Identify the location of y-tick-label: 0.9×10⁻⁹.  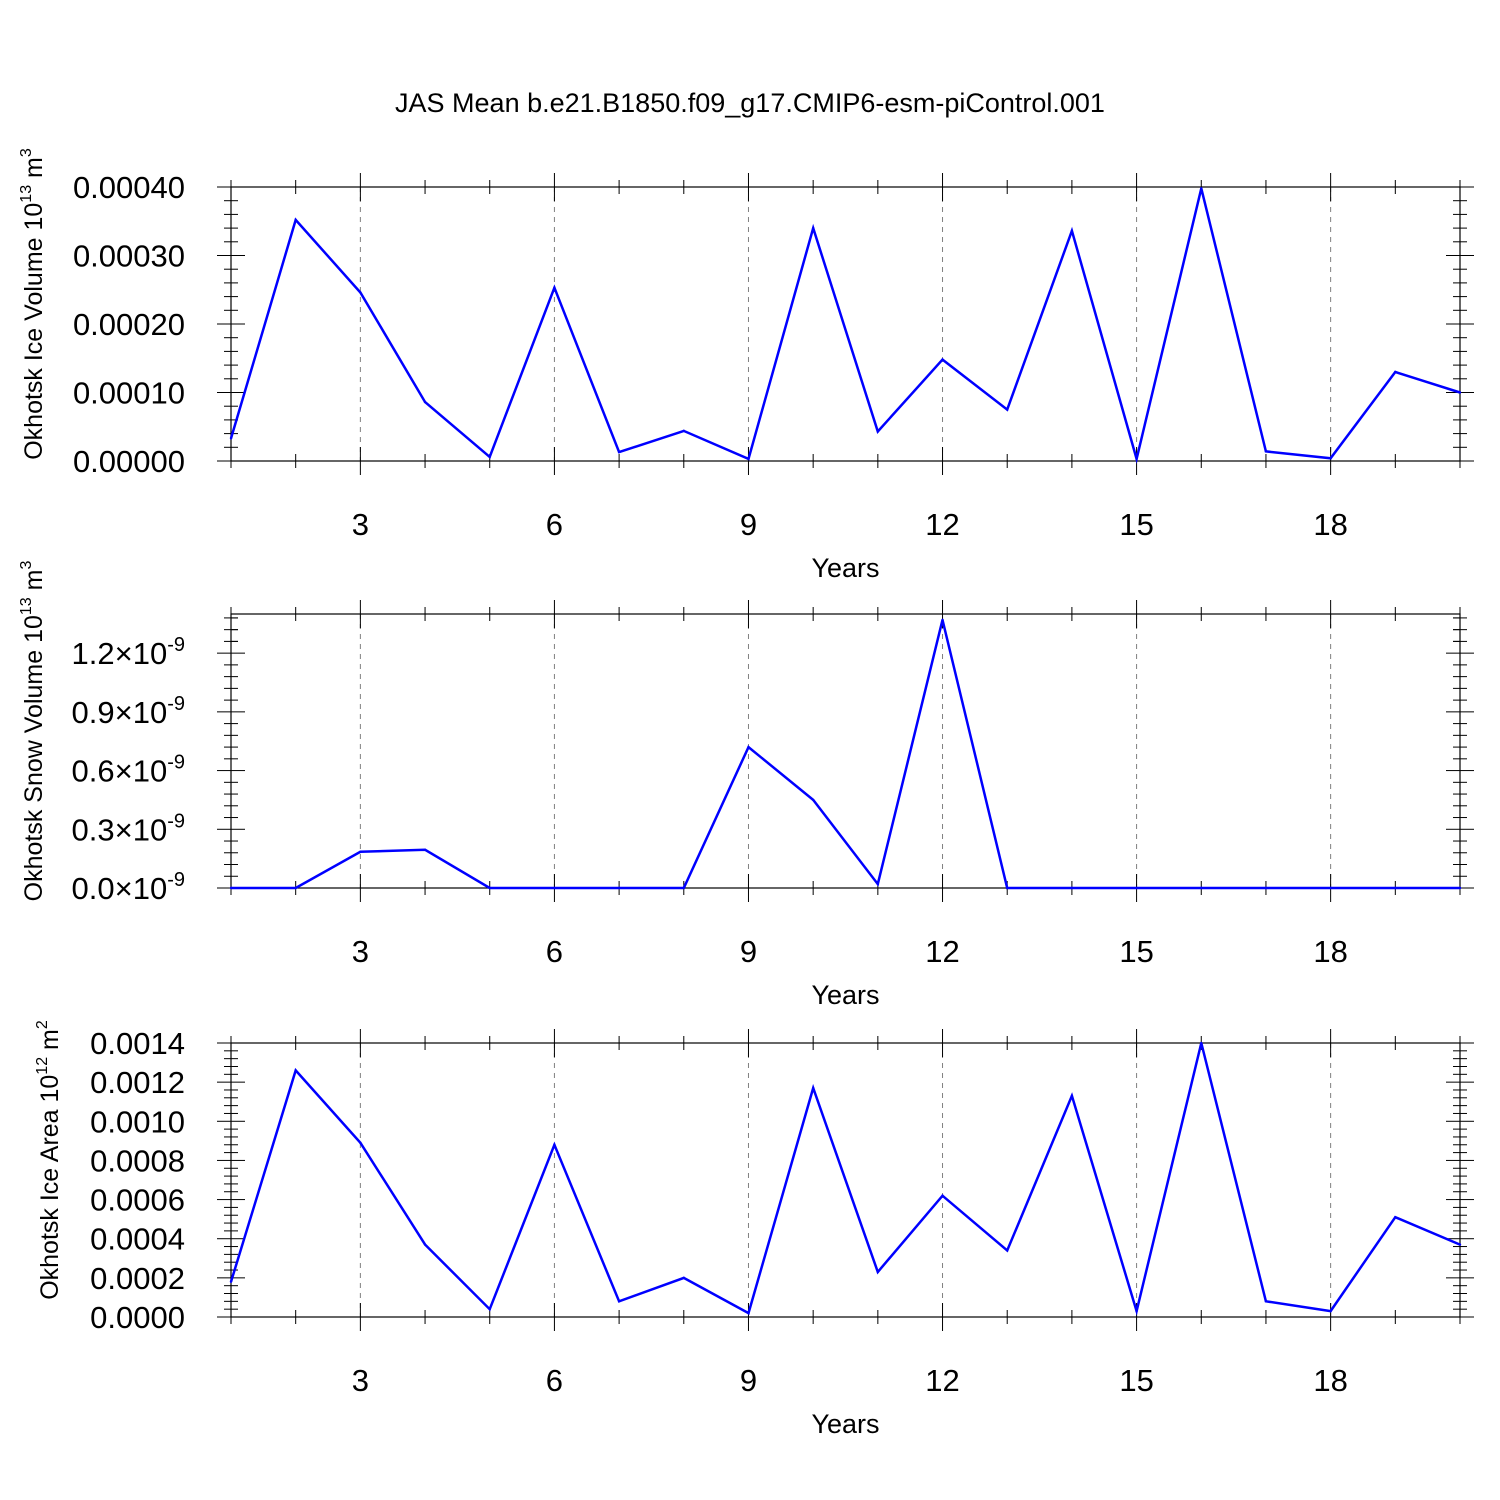
(129, 711).